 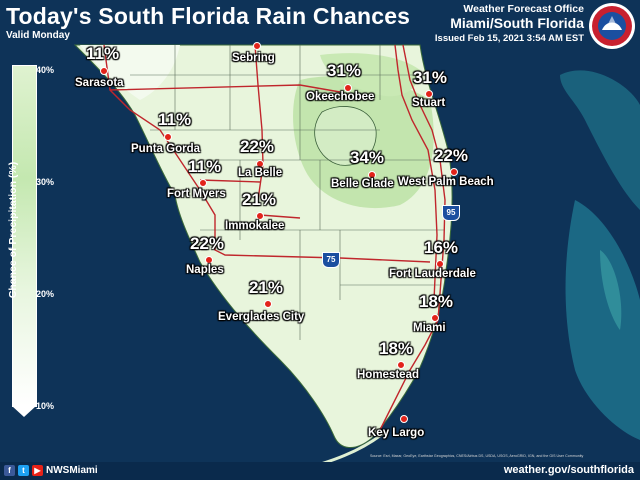 I want to click on city-label: Belle Glade, so click(x=362, y=184).